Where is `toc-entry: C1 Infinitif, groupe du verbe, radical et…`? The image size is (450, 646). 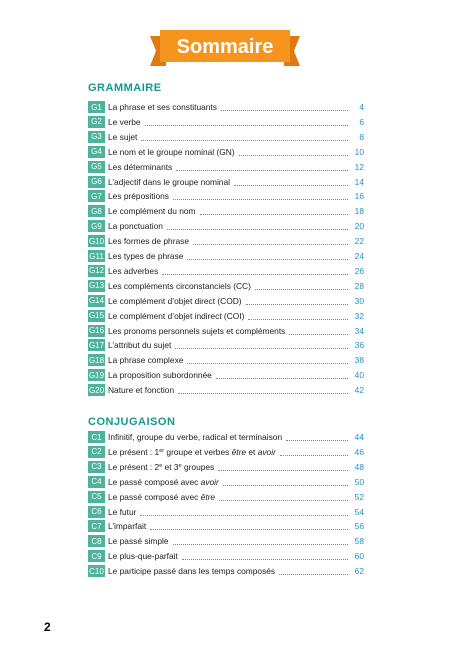 toc-entry: C1 Infinitif, groupe du verbe, radical et… is located at coordinates (226, 437).